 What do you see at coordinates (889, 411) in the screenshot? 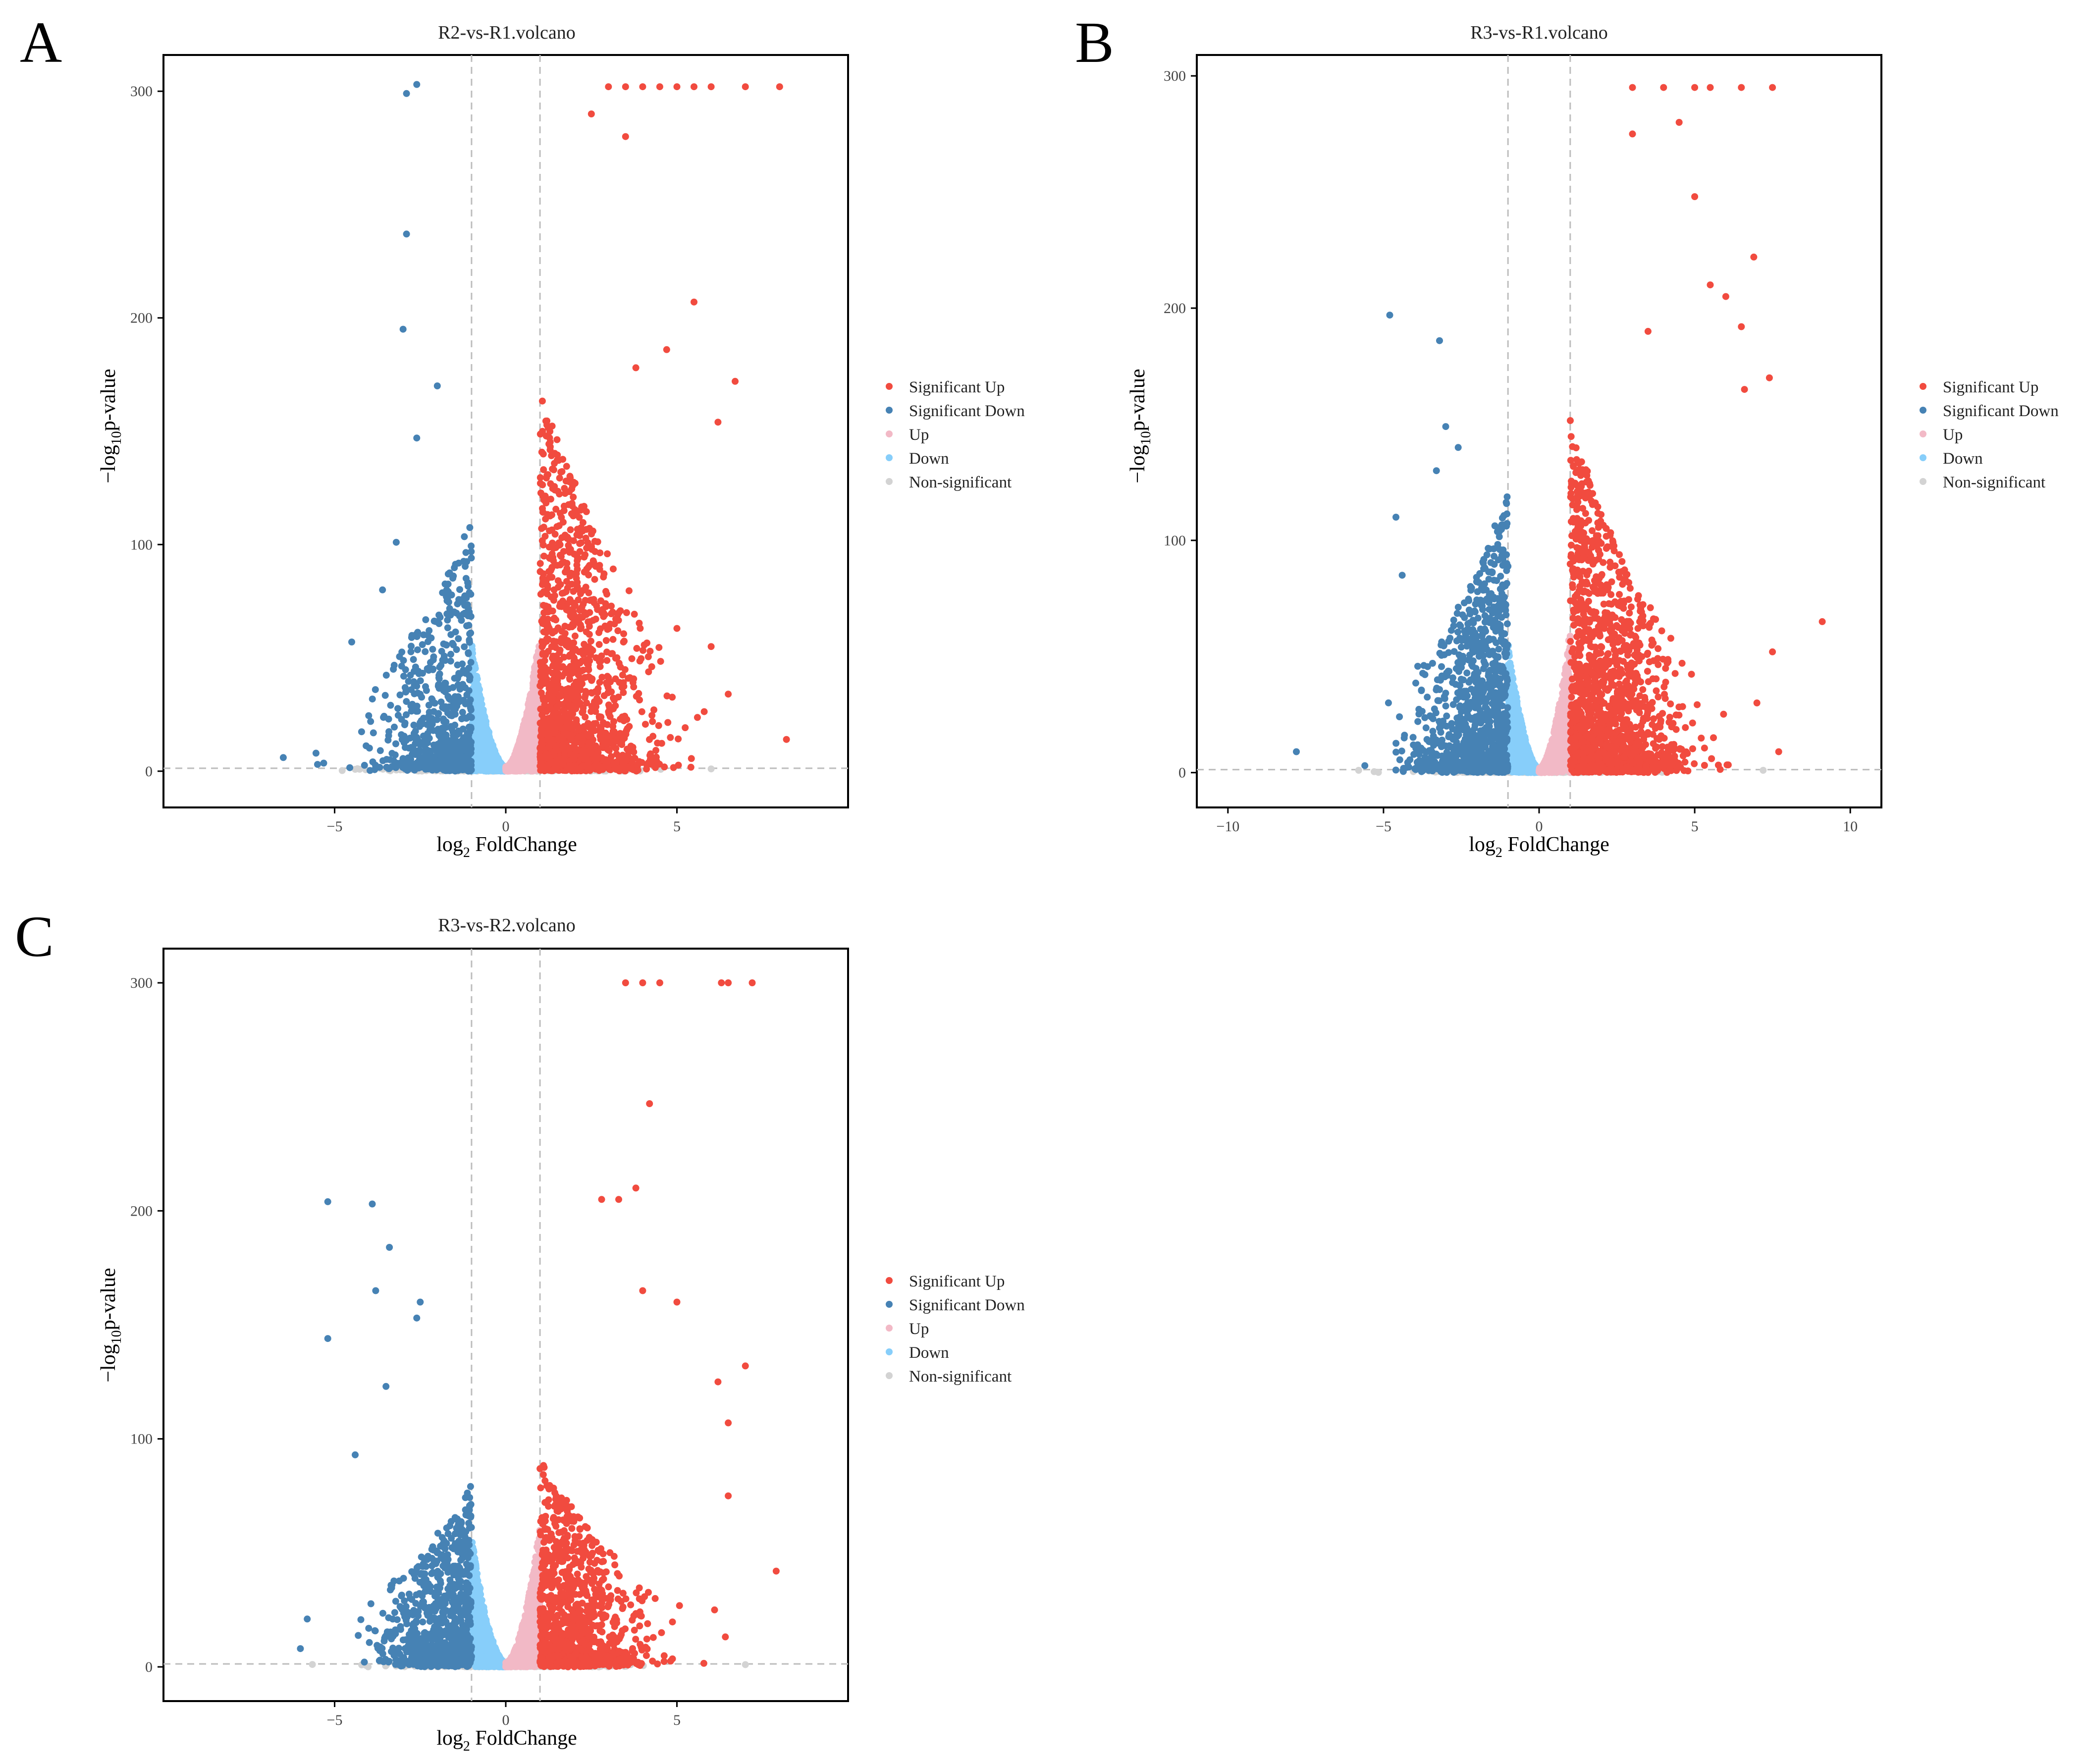
I see `legend-marker-significant-down` at bounding box center [889, 411].